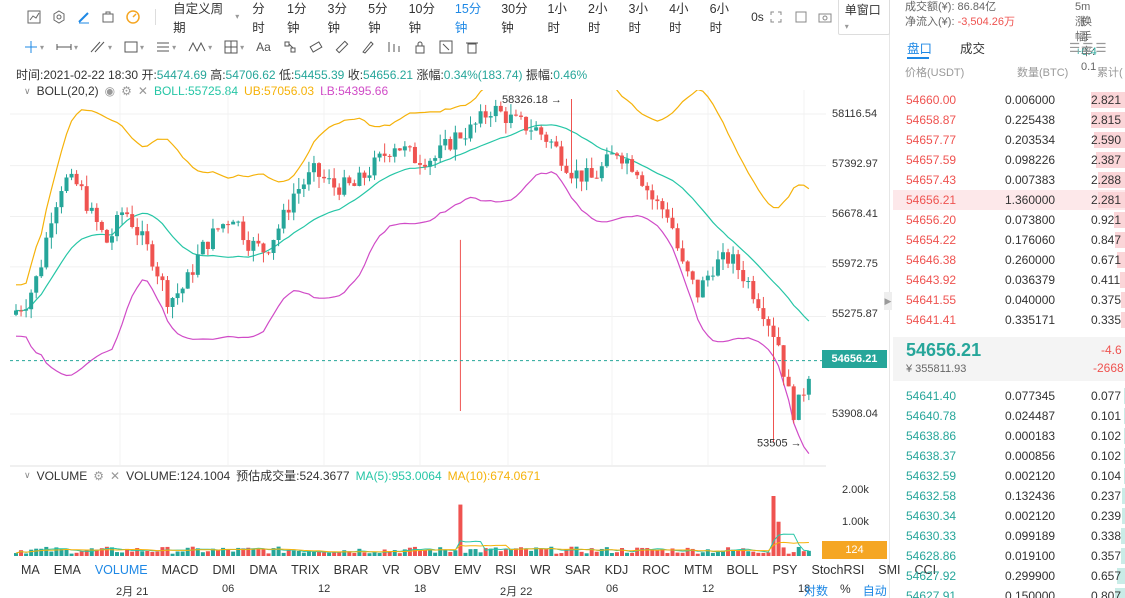  What do you see at coordinates (200, 47) in the screenshot?
I see `wave-tool: ▾` at bounding box center [200, 47].